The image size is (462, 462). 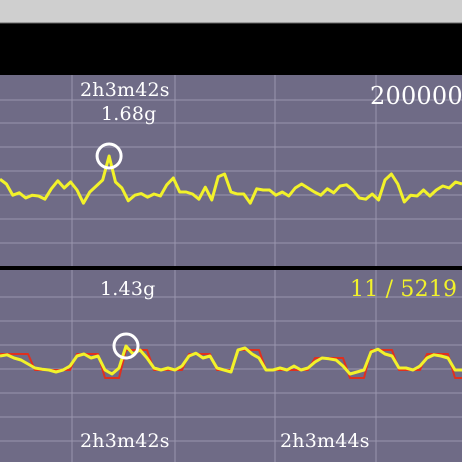 I want to click on top-peak-value-label: 1.68g, so click(x=129, y=114).